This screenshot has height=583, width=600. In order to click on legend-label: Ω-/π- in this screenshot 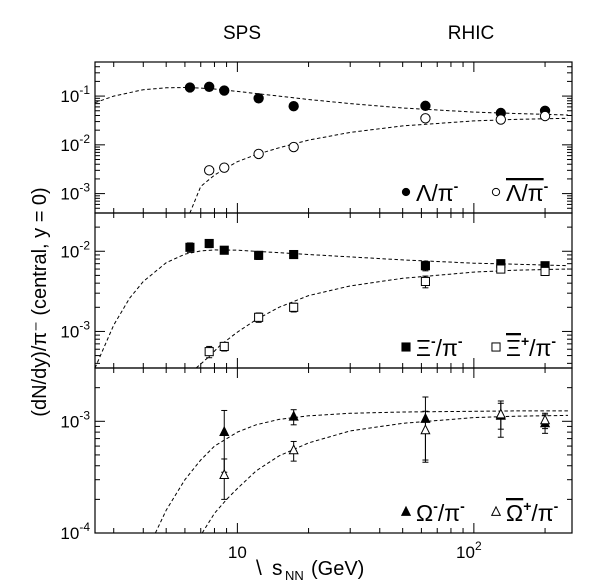, I will do `click(440, 512)`.